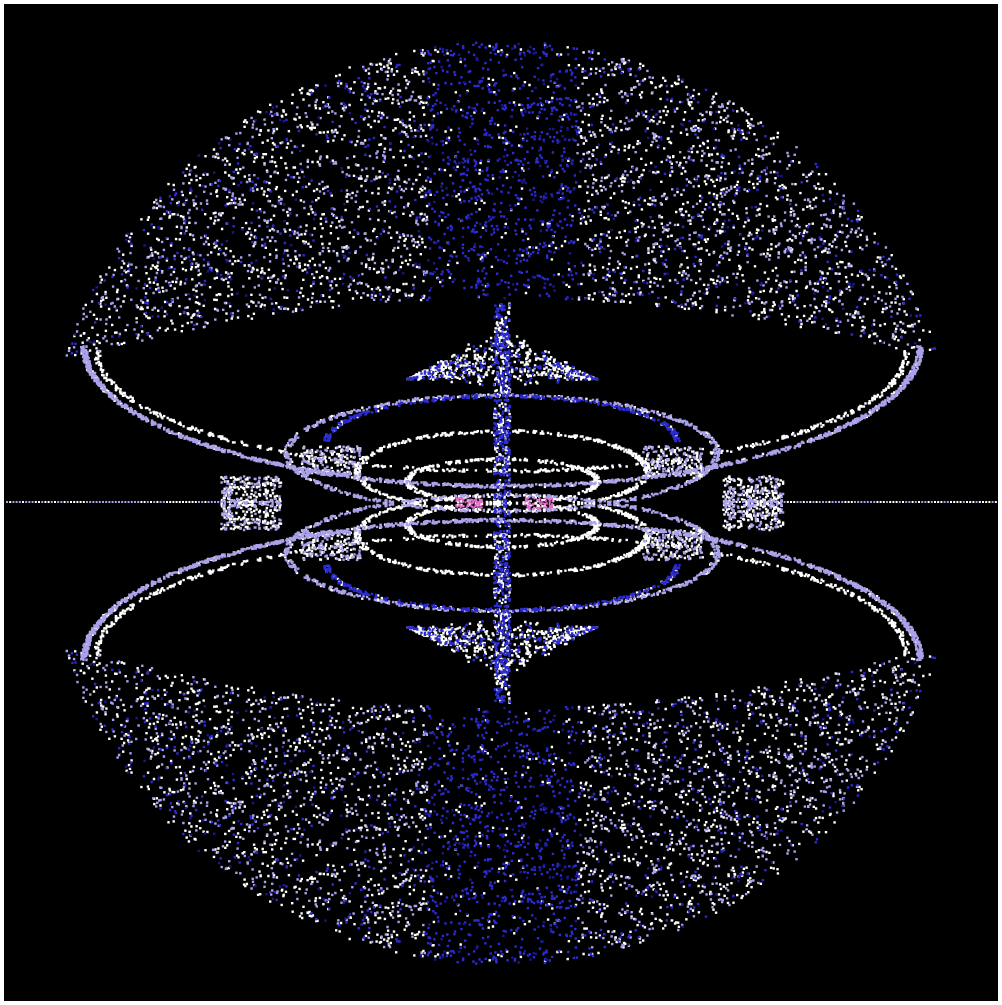 The width and height of the screenshot is (1002, 1005). What do you see at coordinates (504, 503) in the screenshot?
I see `point-cloud` at bounding box center [504, 503].